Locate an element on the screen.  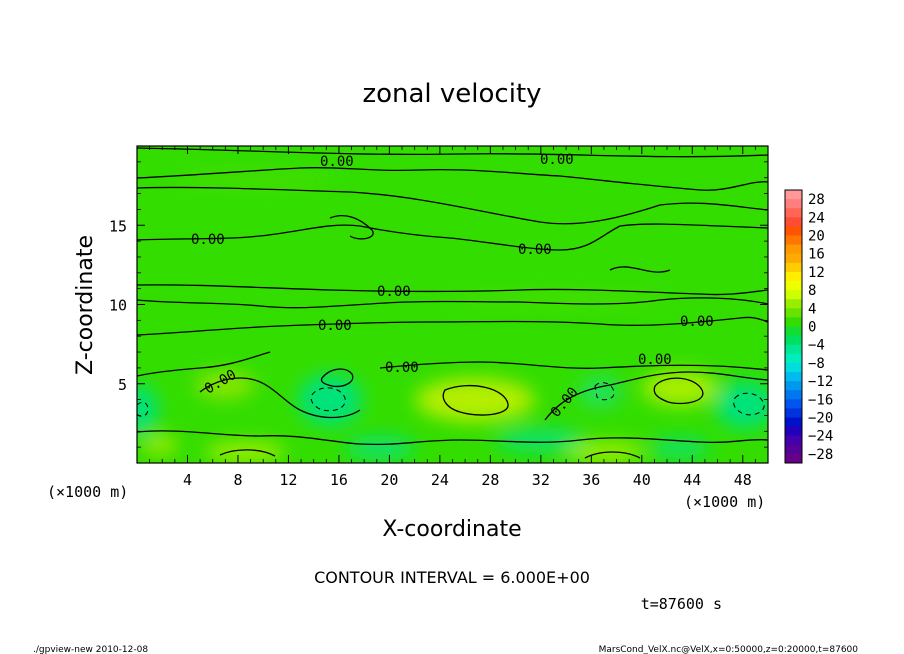
time-text: t=87600 s is located at coordinates (681, 604).